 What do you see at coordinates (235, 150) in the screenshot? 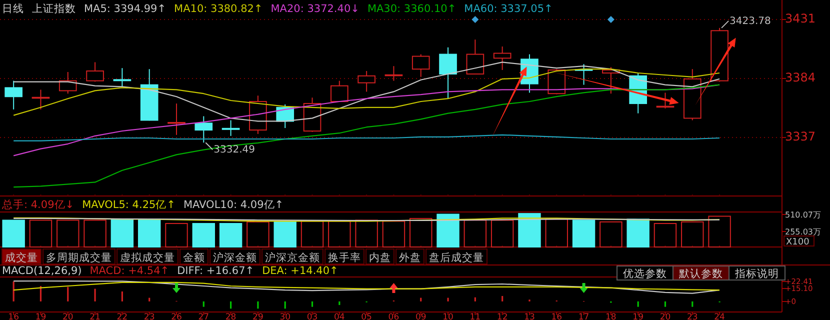
I see `annotation: 3332.49` at bounding box center [235, 150].